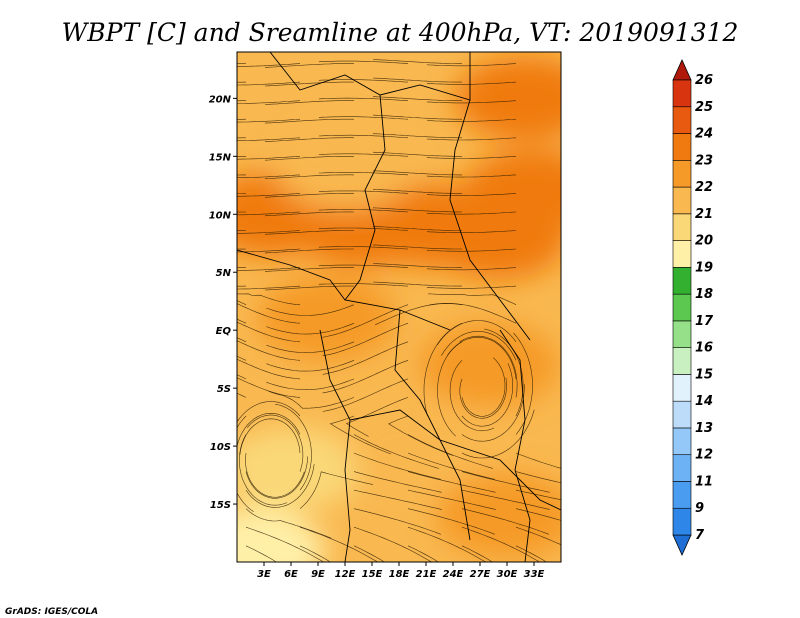 This screenshot has height=618, width=800. What do you see at coordinates (51, 612) in the screenshot?
I see `credit-label: GrADS: IGES/COLA` at bounding box center [51, 612].